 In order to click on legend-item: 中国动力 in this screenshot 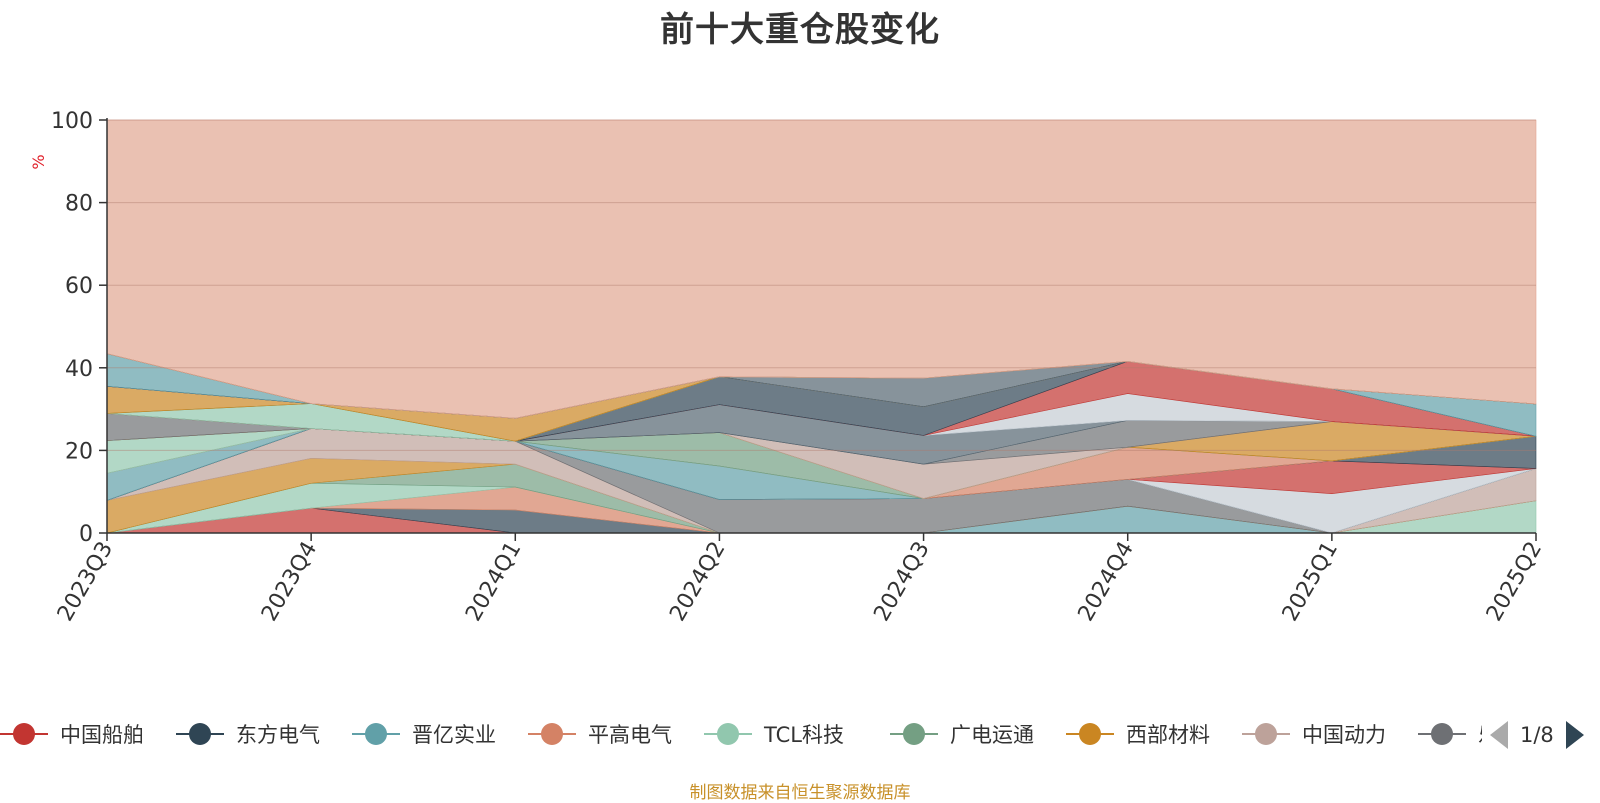, I will do `click(1314, 734)`.